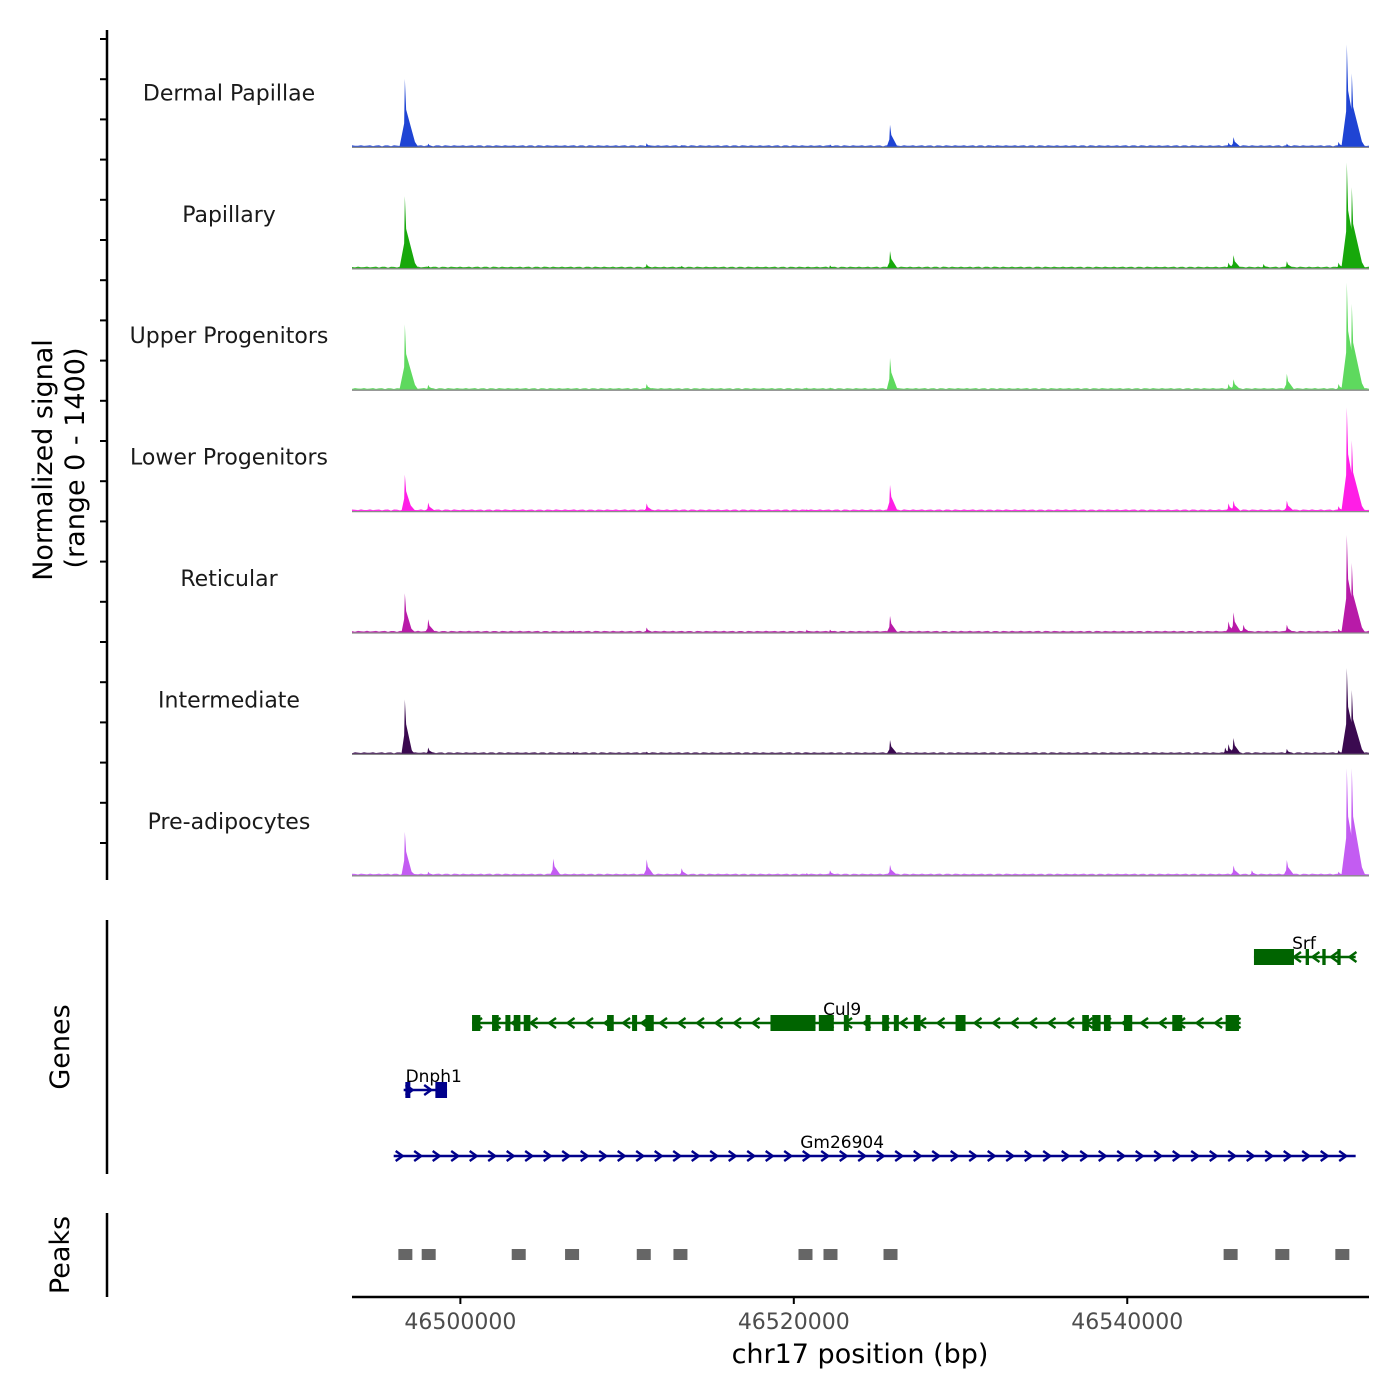 The image size is (1400, 1400). Describe the element at coordinates (756, 96) in the screenshot. I see `signal-track: Dermal Papillae` at that location.